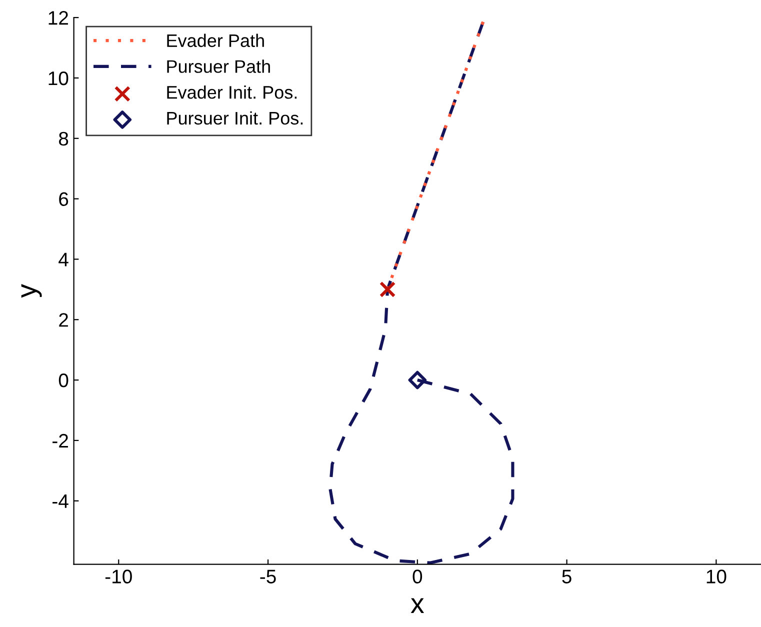 The image size is (761, 627). Describe the element at coordinates (63, 320) in the screenshot. I see `y-tick-label: 2` at that location.